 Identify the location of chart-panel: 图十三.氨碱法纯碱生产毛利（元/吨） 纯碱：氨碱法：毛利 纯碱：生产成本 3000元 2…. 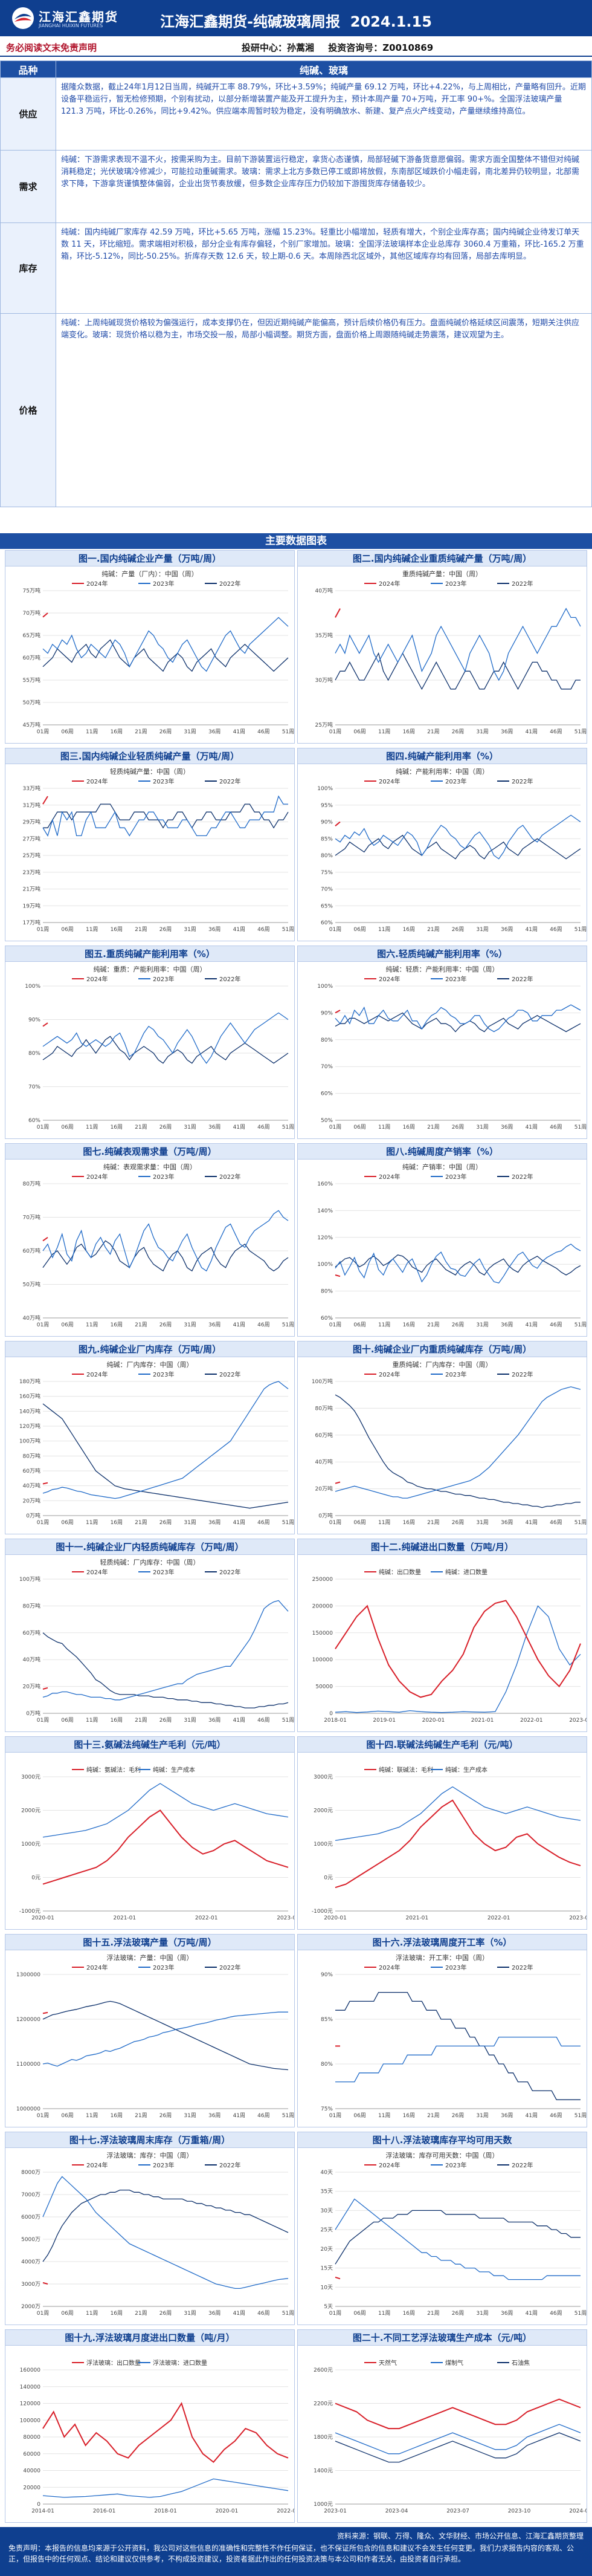
(150, 1833).